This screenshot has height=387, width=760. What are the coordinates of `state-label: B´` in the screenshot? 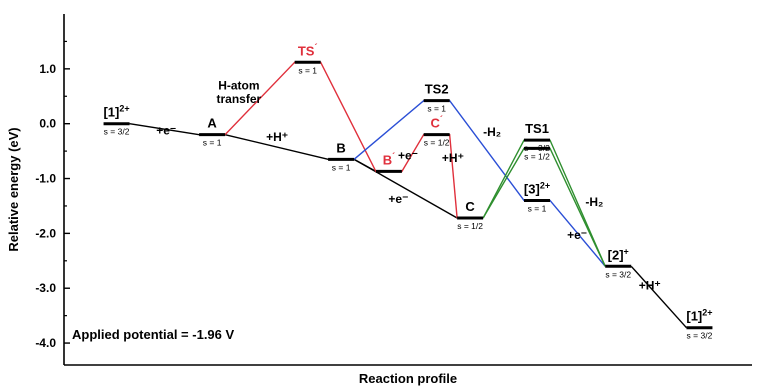 It's located at (389, 159).